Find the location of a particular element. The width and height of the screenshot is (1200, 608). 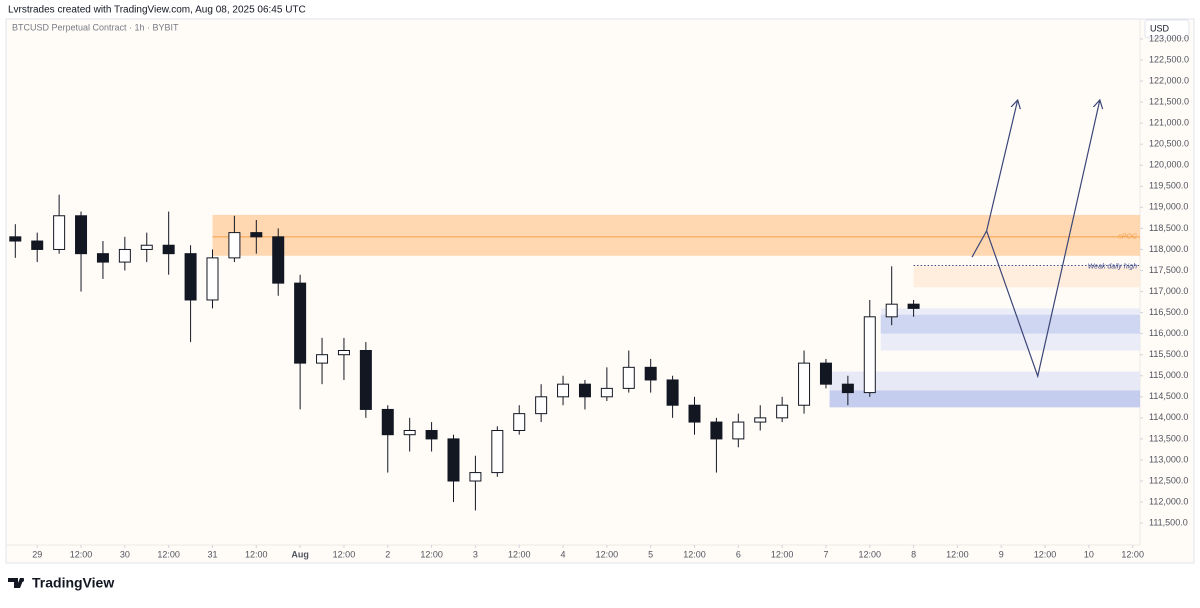

arrow is located at coordinates (1043, 239).